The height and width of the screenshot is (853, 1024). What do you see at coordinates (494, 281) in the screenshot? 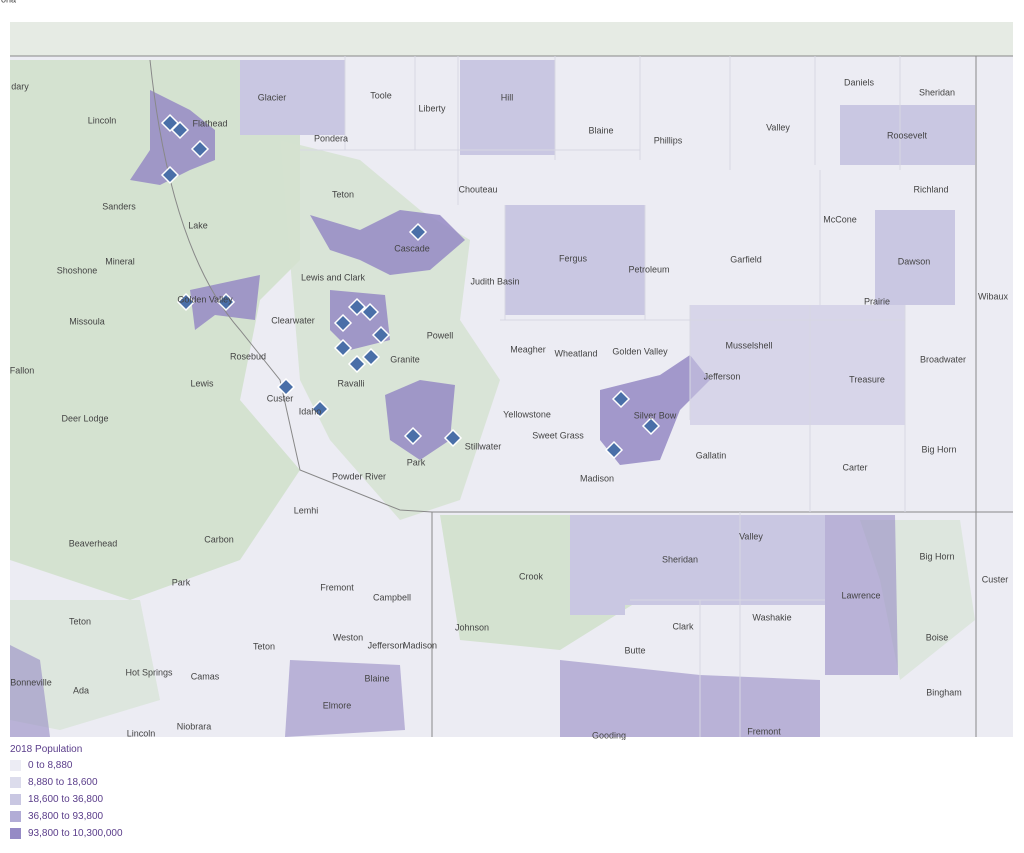
I see `county-label: Judith Basin` at bounding box center [494, 281].